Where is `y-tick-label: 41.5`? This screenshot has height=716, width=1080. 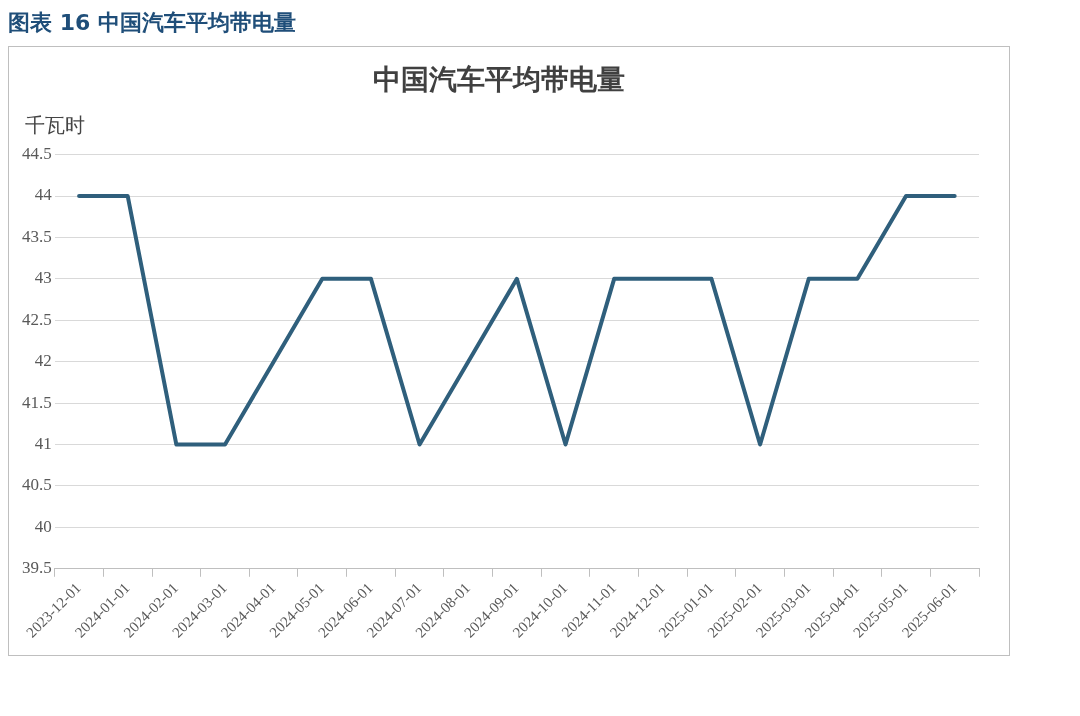 y-tick-label: 41.5 is located at coordinates (37, 402).